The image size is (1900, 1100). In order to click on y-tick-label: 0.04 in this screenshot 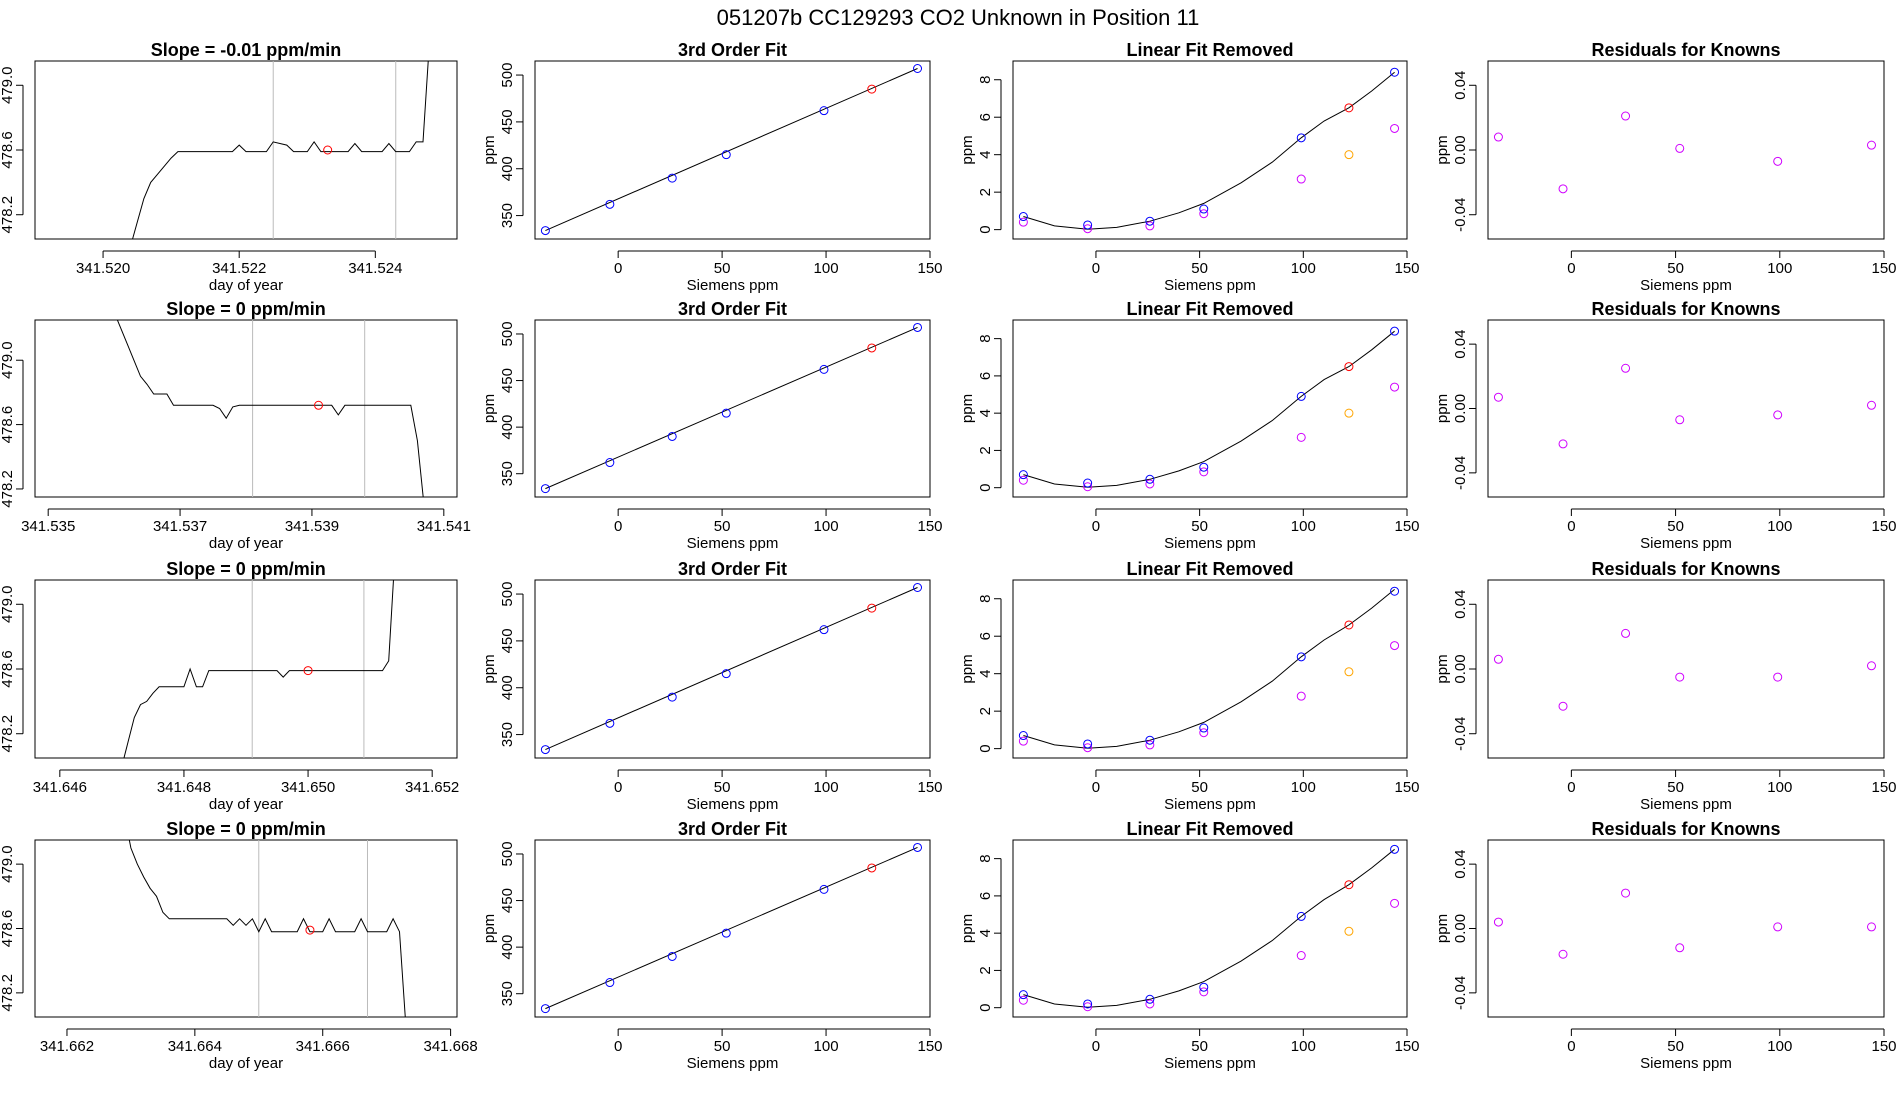, I will do `click(1460, 85)`.